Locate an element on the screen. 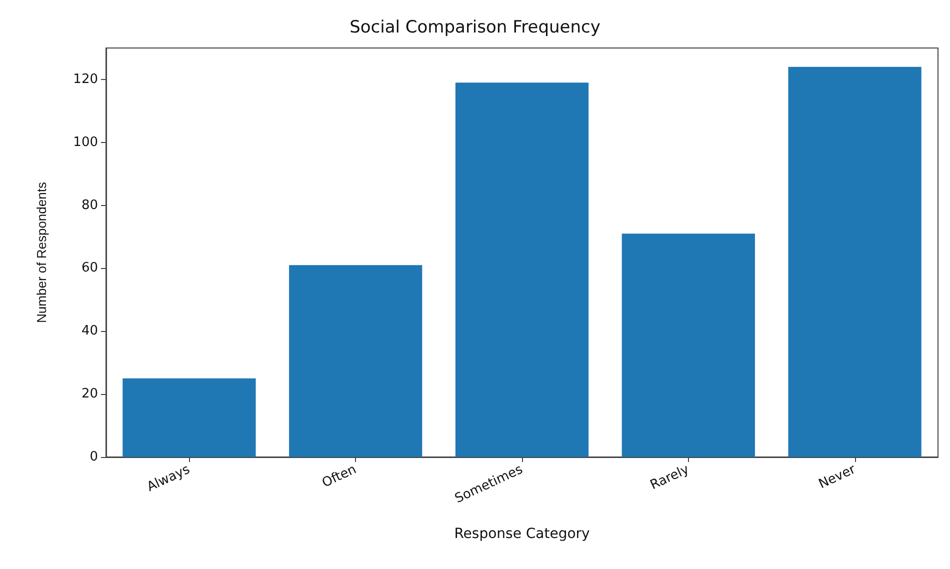  chart-title: Social Comparison Frequency is located at coordinates (475, 28).